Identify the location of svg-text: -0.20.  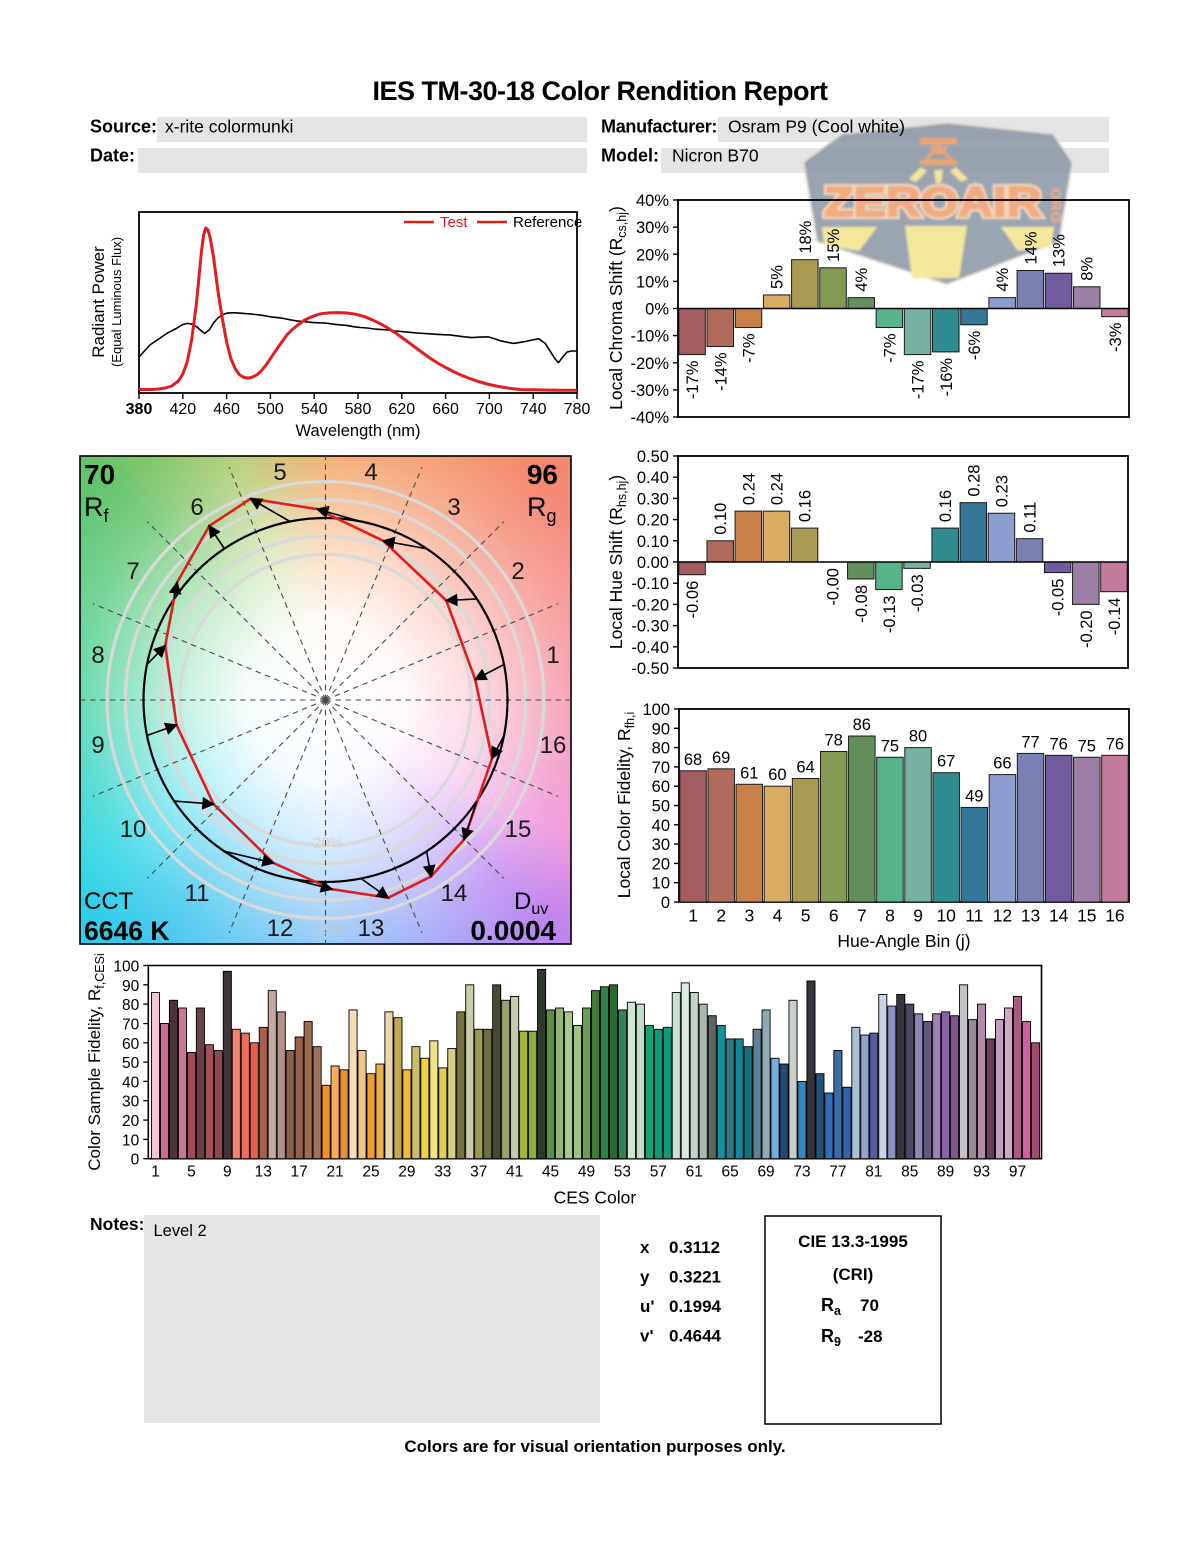
(650, 605).